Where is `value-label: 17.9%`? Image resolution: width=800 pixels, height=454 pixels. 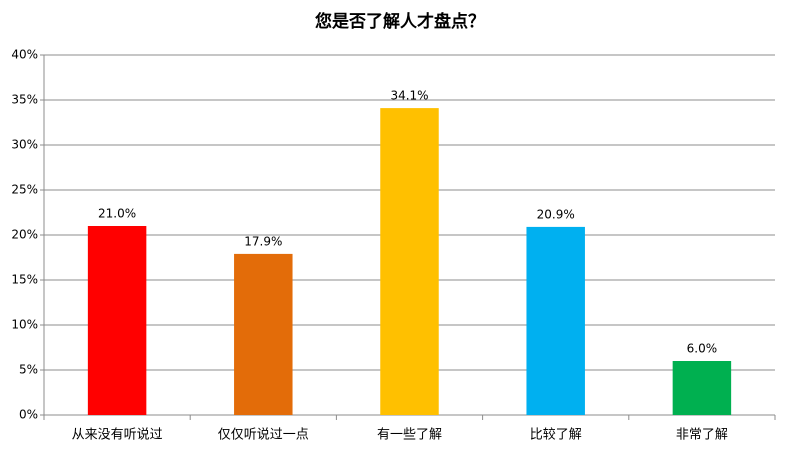 value-label: 17.9% is located at coordinates (263, 241).